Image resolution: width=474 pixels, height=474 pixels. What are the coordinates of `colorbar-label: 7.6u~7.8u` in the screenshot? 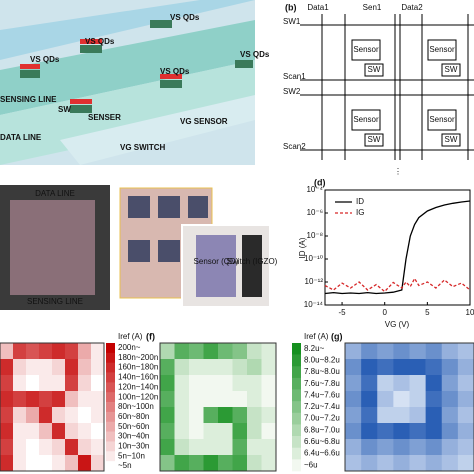 It's located at (322, 383).